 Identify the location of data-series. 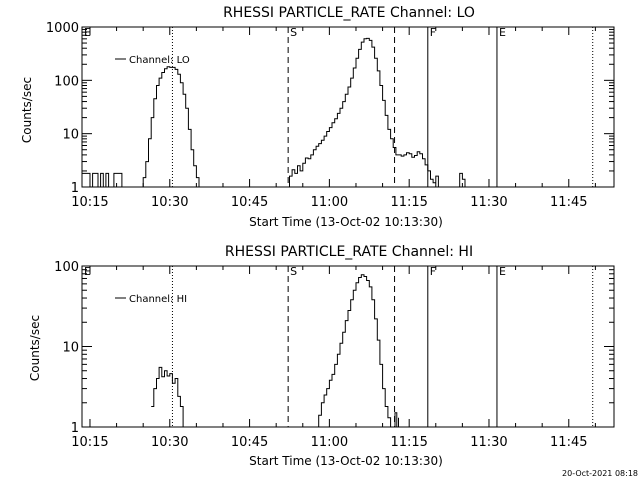
(275, 351).